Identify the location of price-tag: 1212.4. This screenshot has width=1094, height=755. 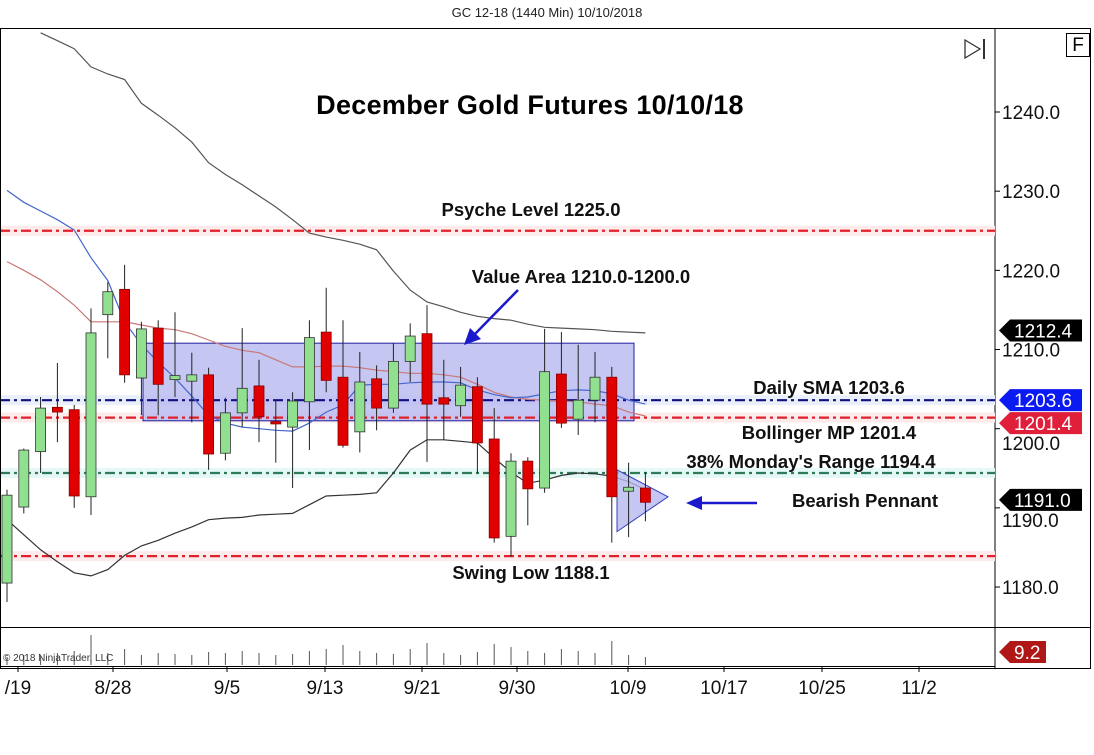
(1040, 331).